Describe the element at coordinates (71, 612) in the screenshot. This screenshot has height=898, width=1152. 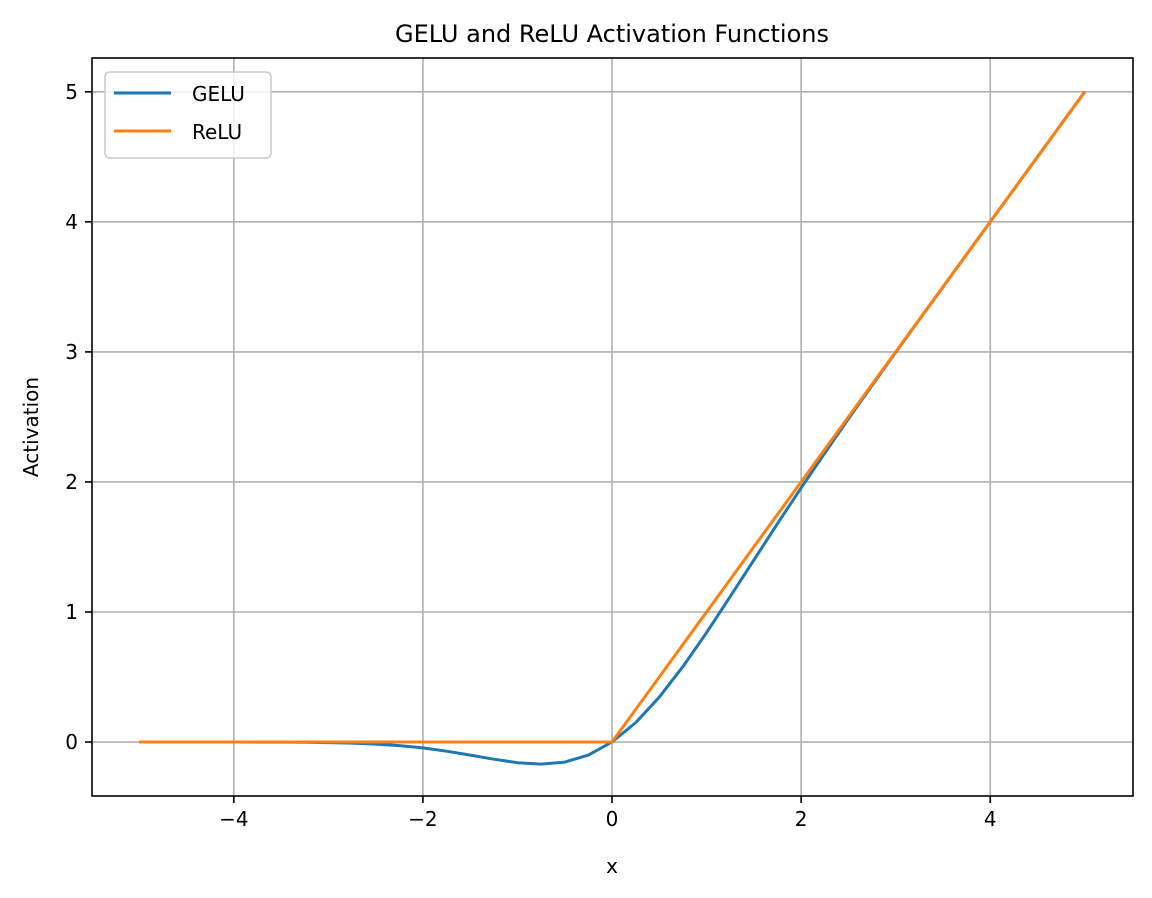
I see `y-tick-label: 1` at that location.